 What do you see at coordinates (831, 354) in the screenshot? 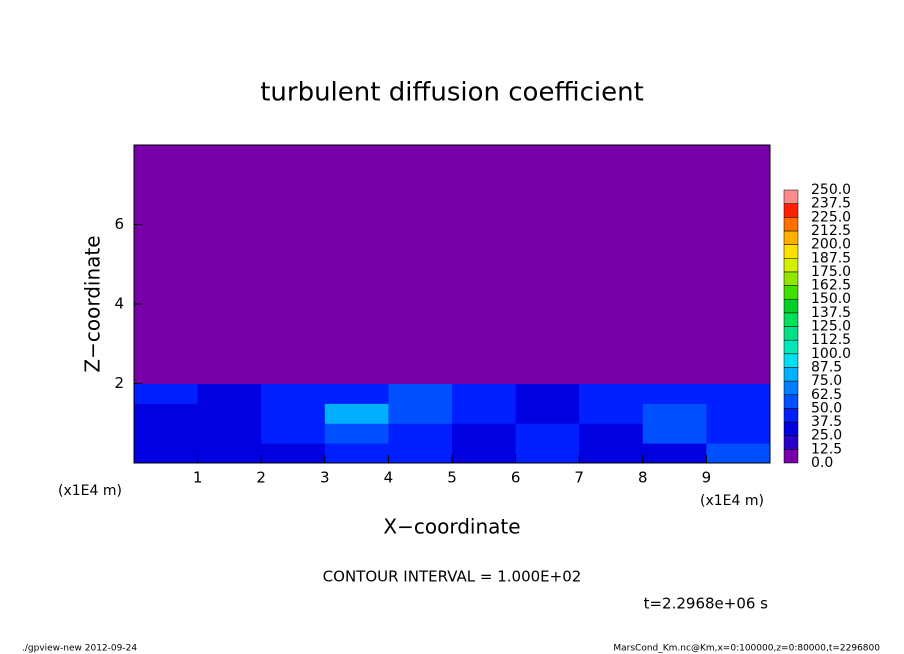
I see `colorbar-label: 100.0` at bounding box center [831, 354].